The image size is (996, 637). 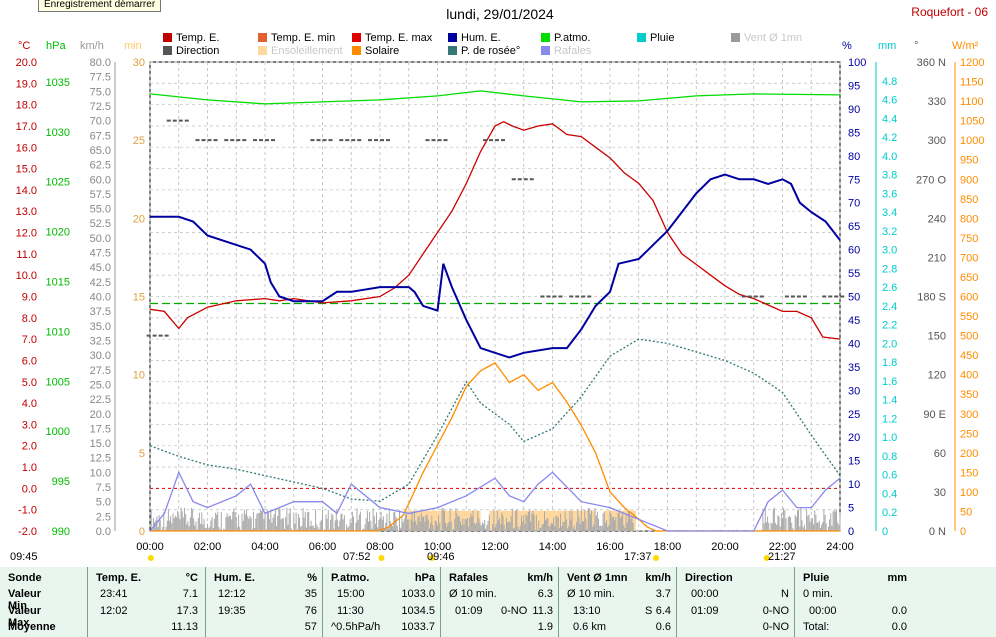 I want to click on legend-item: Pluie, so click(x=655, y=38).